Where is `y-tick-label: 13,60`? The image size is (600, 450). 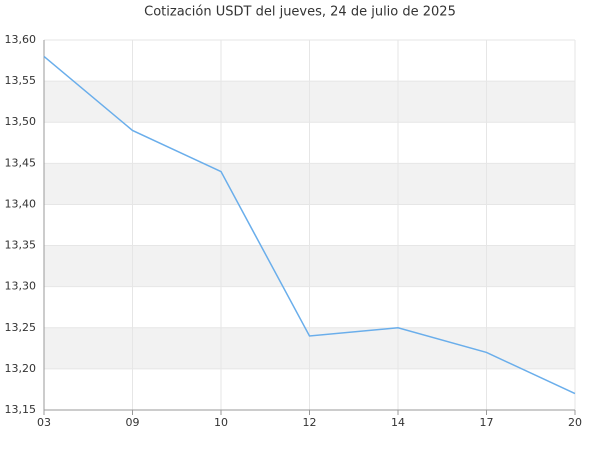 y-tick-label: 13,60 is located at coordinates (21, 39).